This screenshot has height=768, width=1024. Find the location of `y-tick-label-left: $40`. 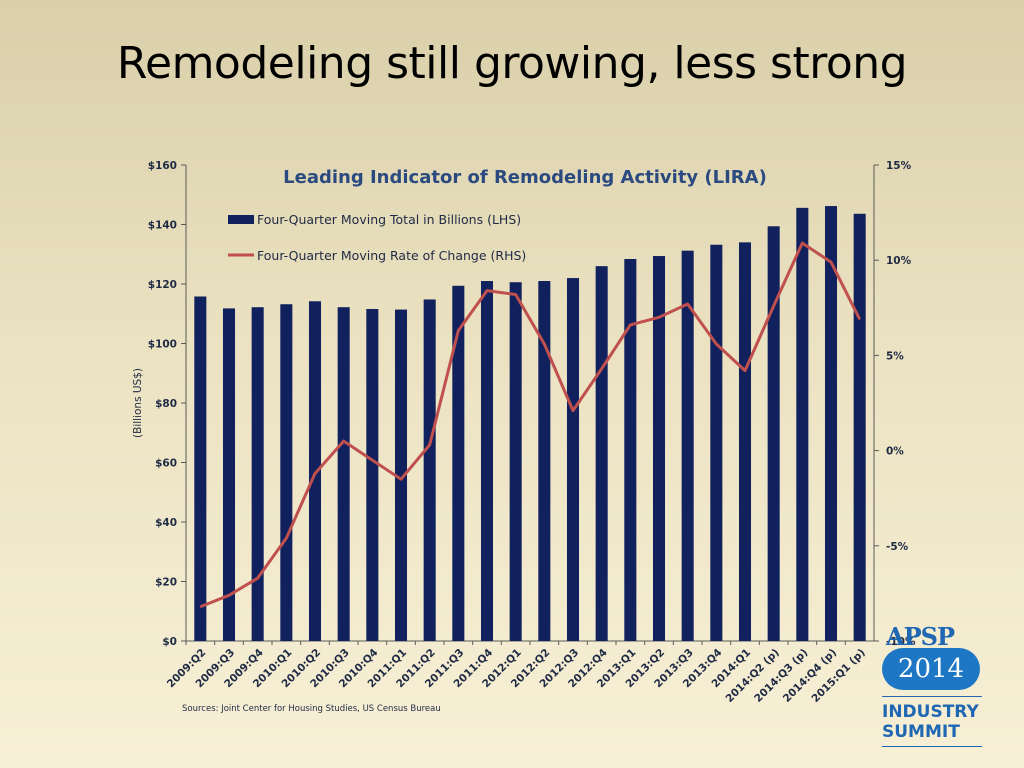

y-tick-label-left: $40 is located at coordinates (166, 523).